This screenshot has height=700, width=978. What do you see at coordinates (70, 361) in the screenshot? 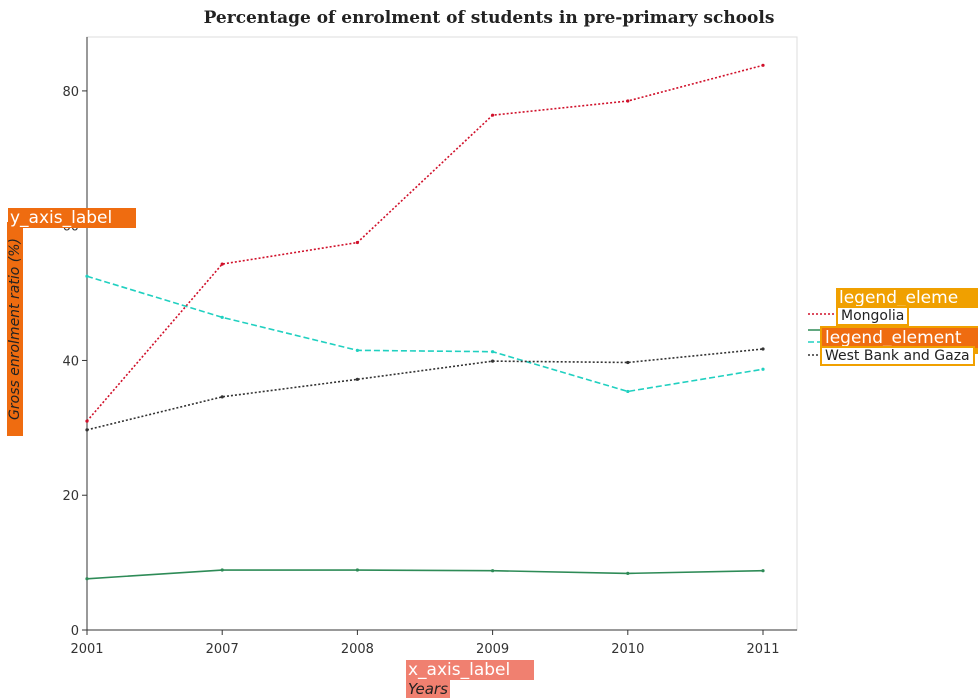
I see `y-tick-label: 40` at bounding box center [70, 361].